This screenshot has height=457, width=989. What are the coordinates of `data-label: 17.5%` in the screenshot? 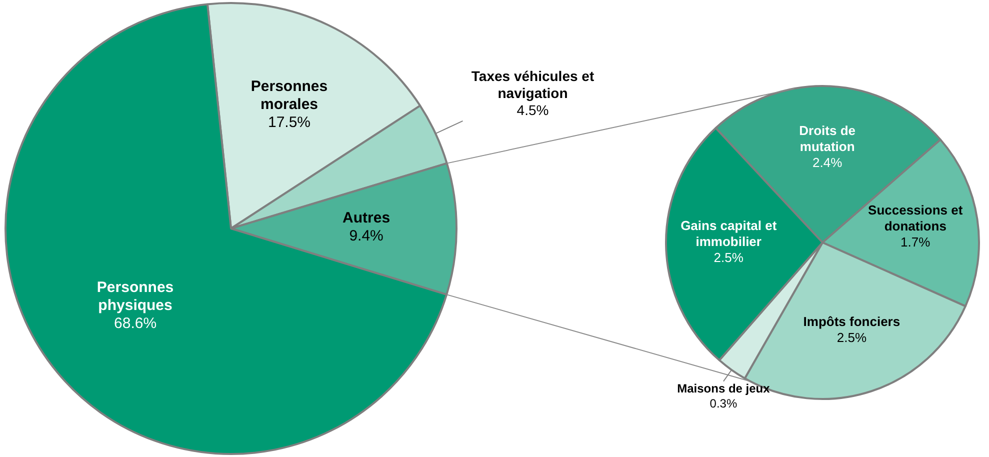 It's located at (289, 123).